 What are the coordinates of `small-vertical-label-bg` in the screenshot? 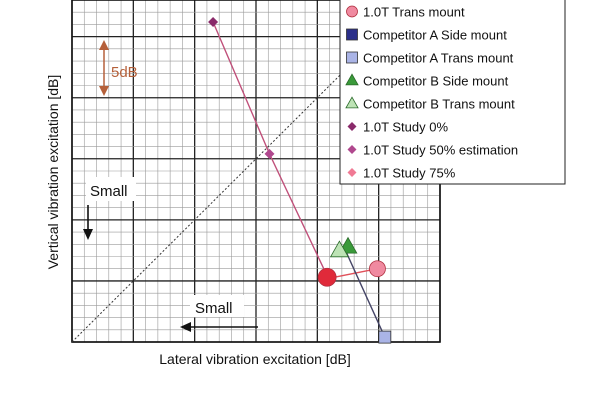 It's located at (111, 189).